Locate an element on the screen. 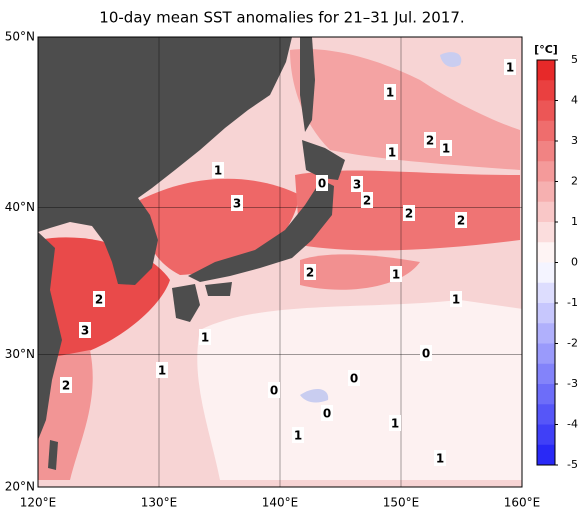 The height and width of the screenshot is (512, 585). land-kyushu is located at coordinates (186, 303).